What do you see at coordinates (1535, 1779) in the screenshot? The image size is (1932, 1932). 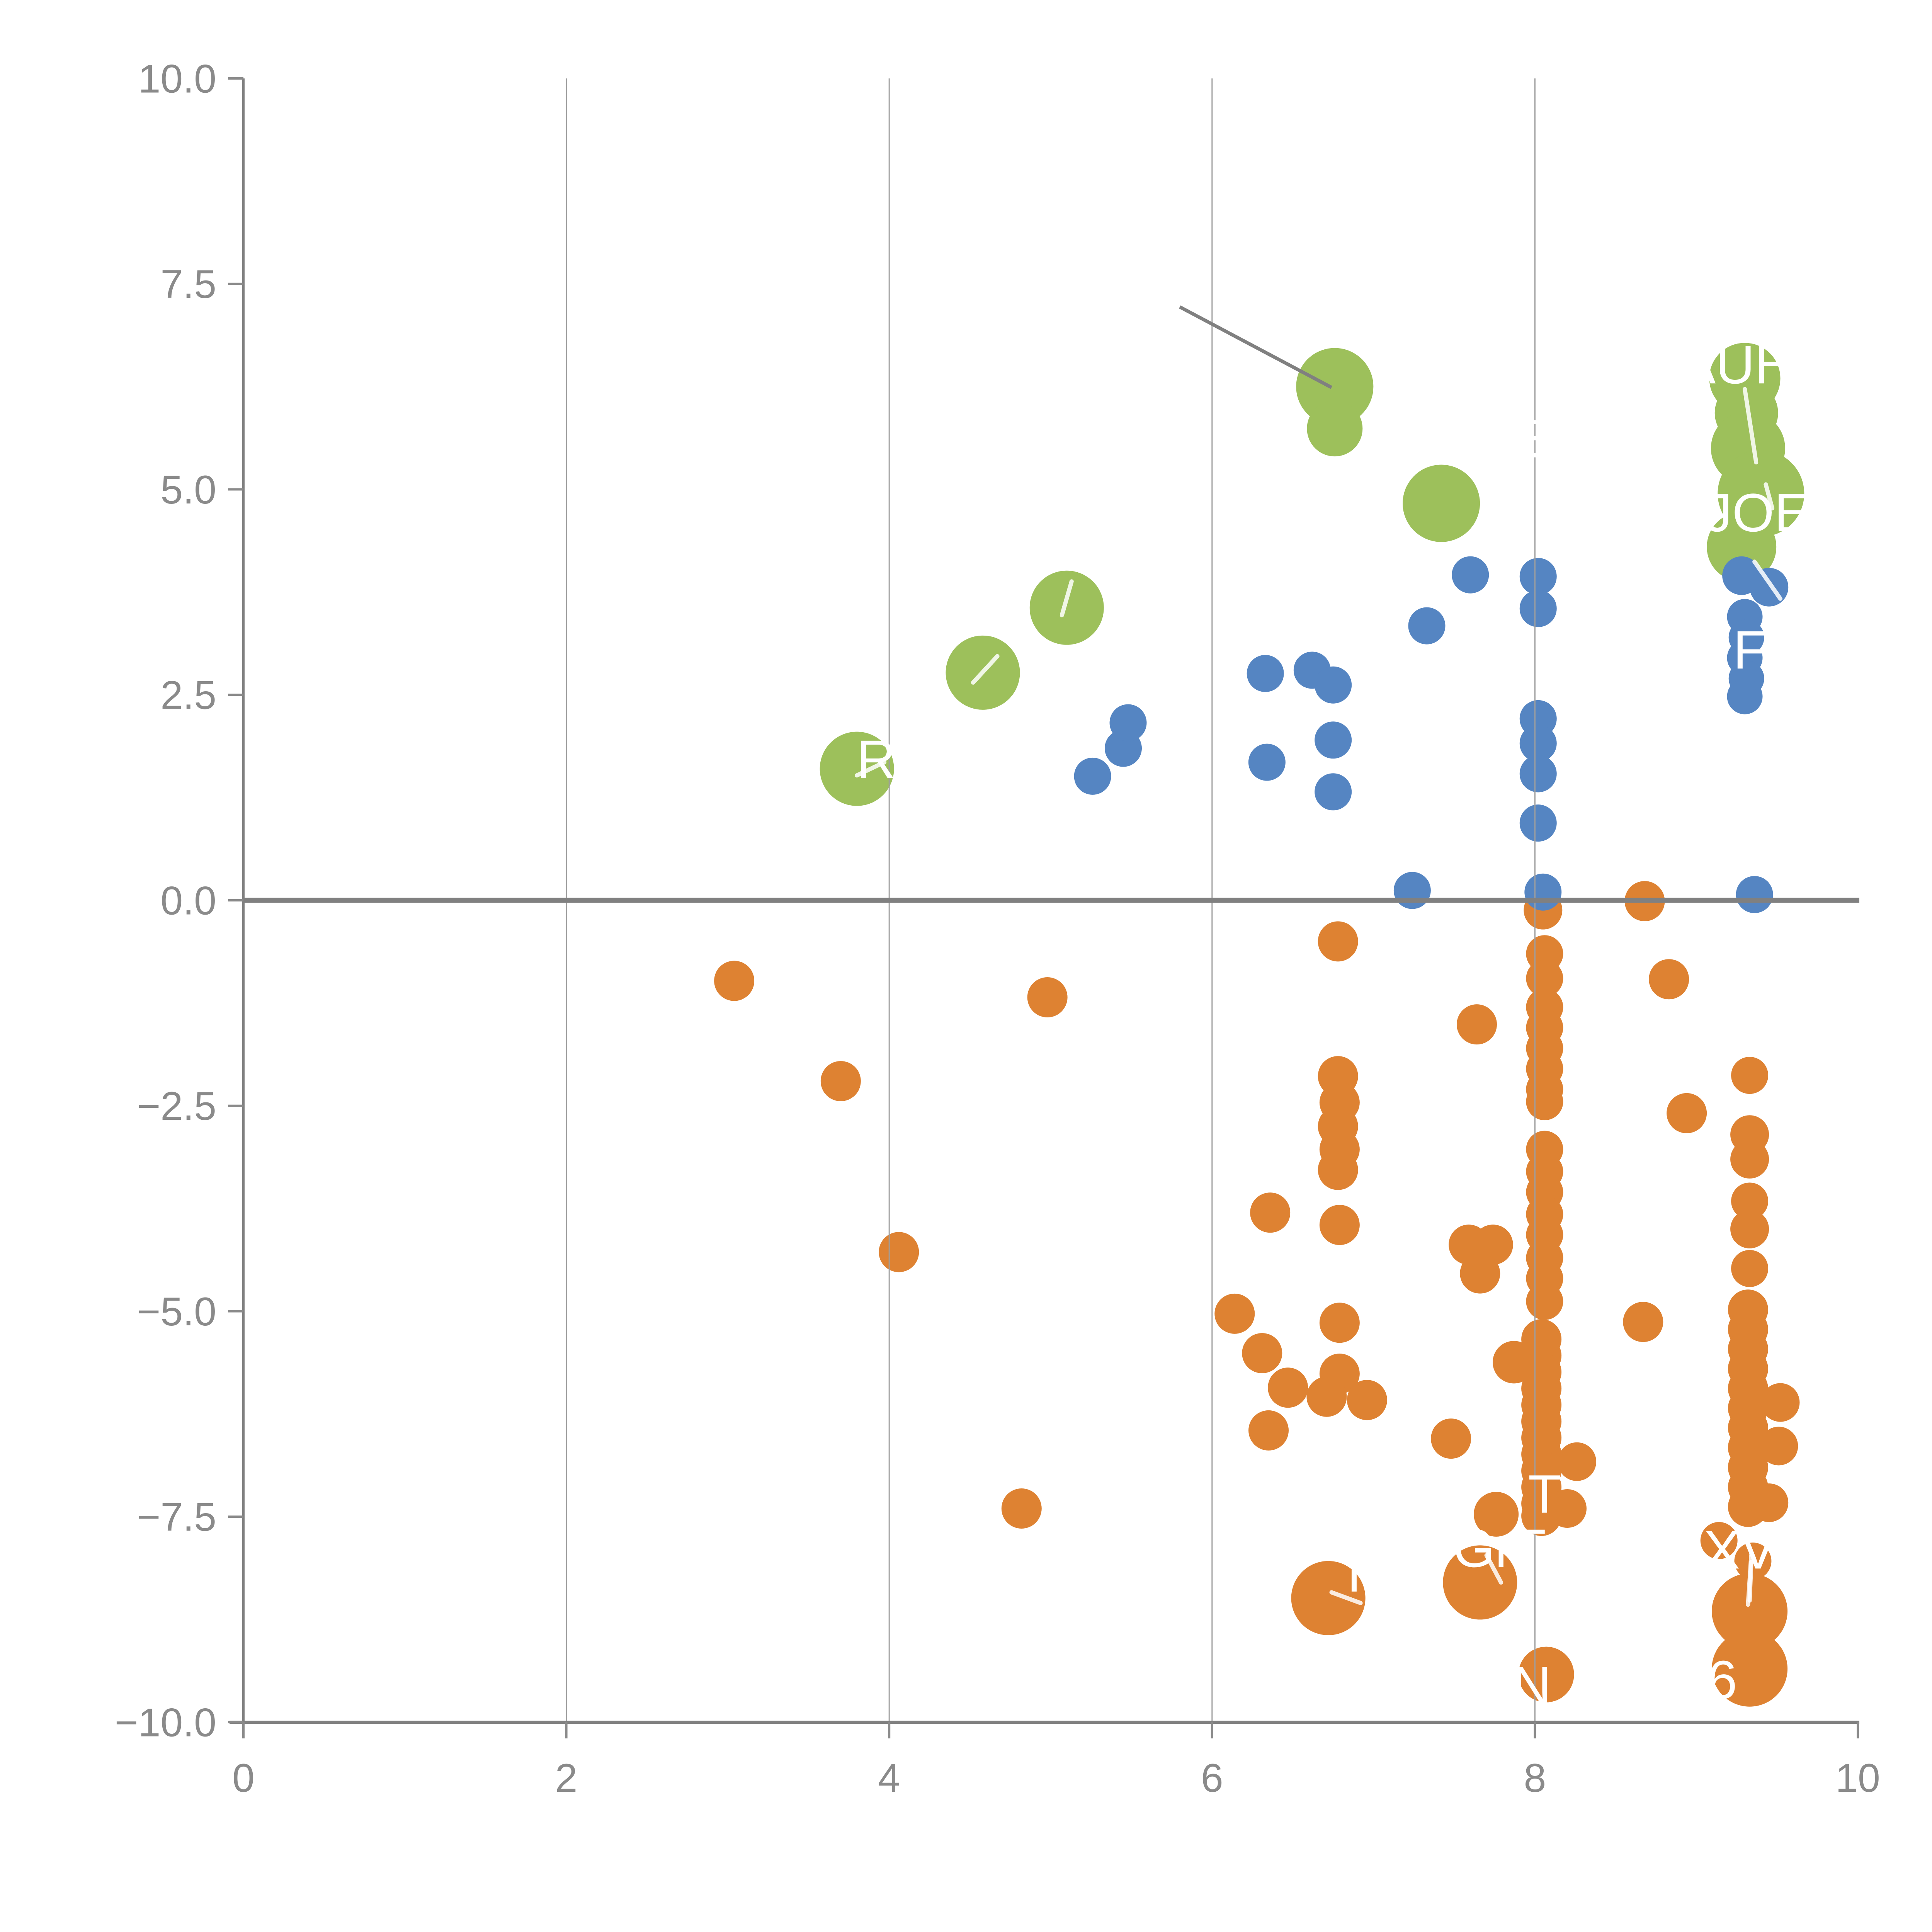 I see `x-tick-label: 8` at bounding box center [1535, 1779].